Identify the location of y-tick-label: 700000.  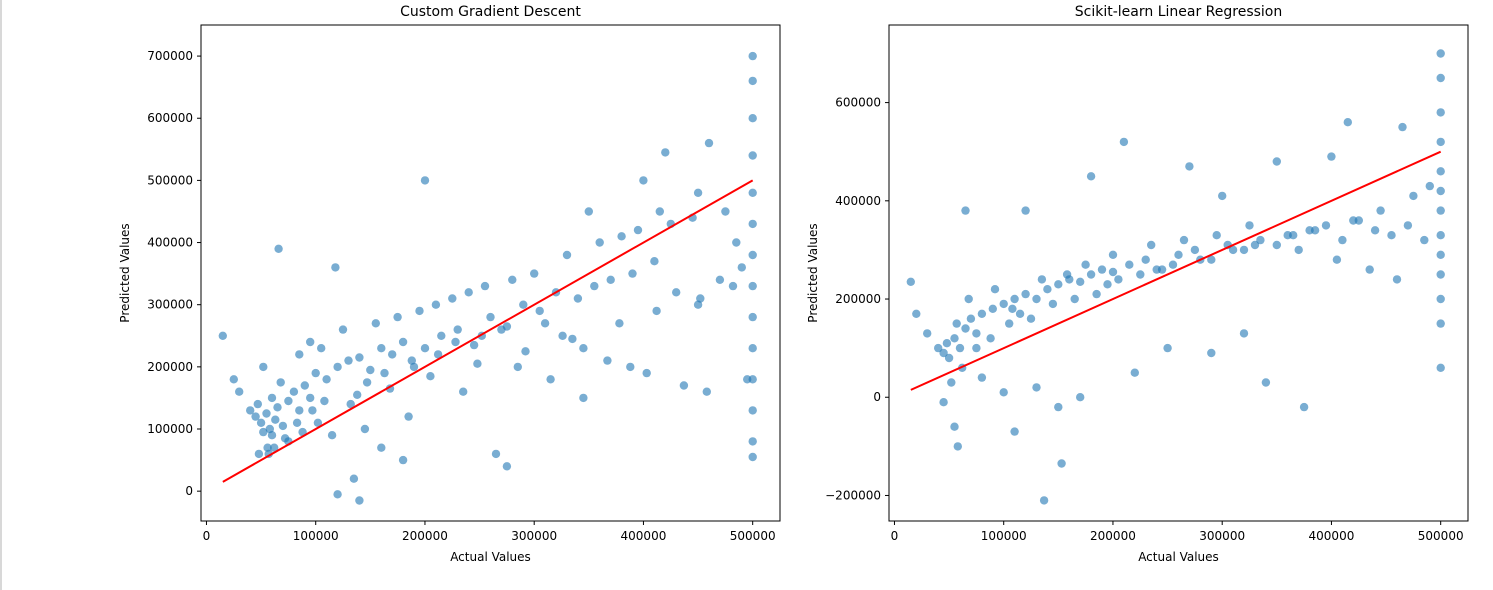
(170, 56).